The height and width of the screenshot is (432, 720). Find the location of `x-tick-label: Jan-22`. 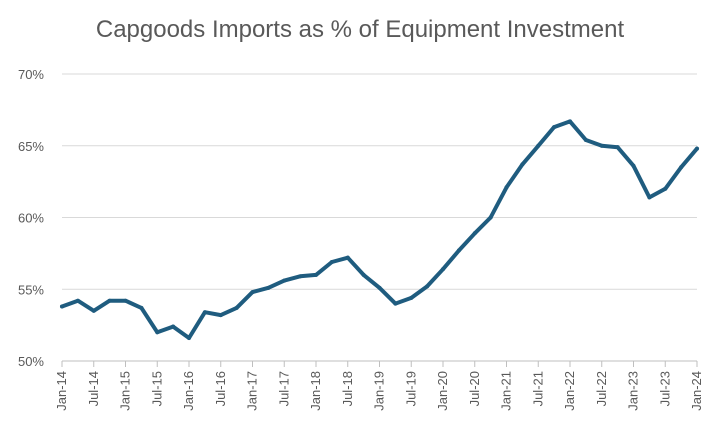

x-tick-label: Jan-22 is located at coordinates (569, 391).